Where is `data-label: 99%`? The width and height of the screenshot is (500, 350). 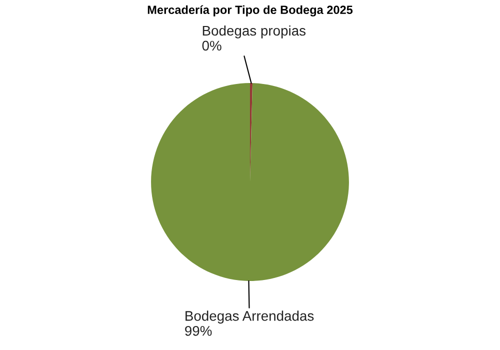
data-label: 99% is located at coordinates (198, 331).